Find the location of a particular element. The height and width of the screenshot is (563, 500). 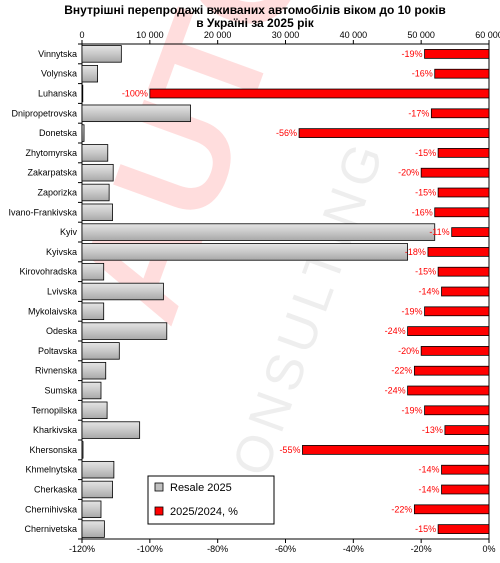

category-label: Donetska is located at coordinates (58, 133).